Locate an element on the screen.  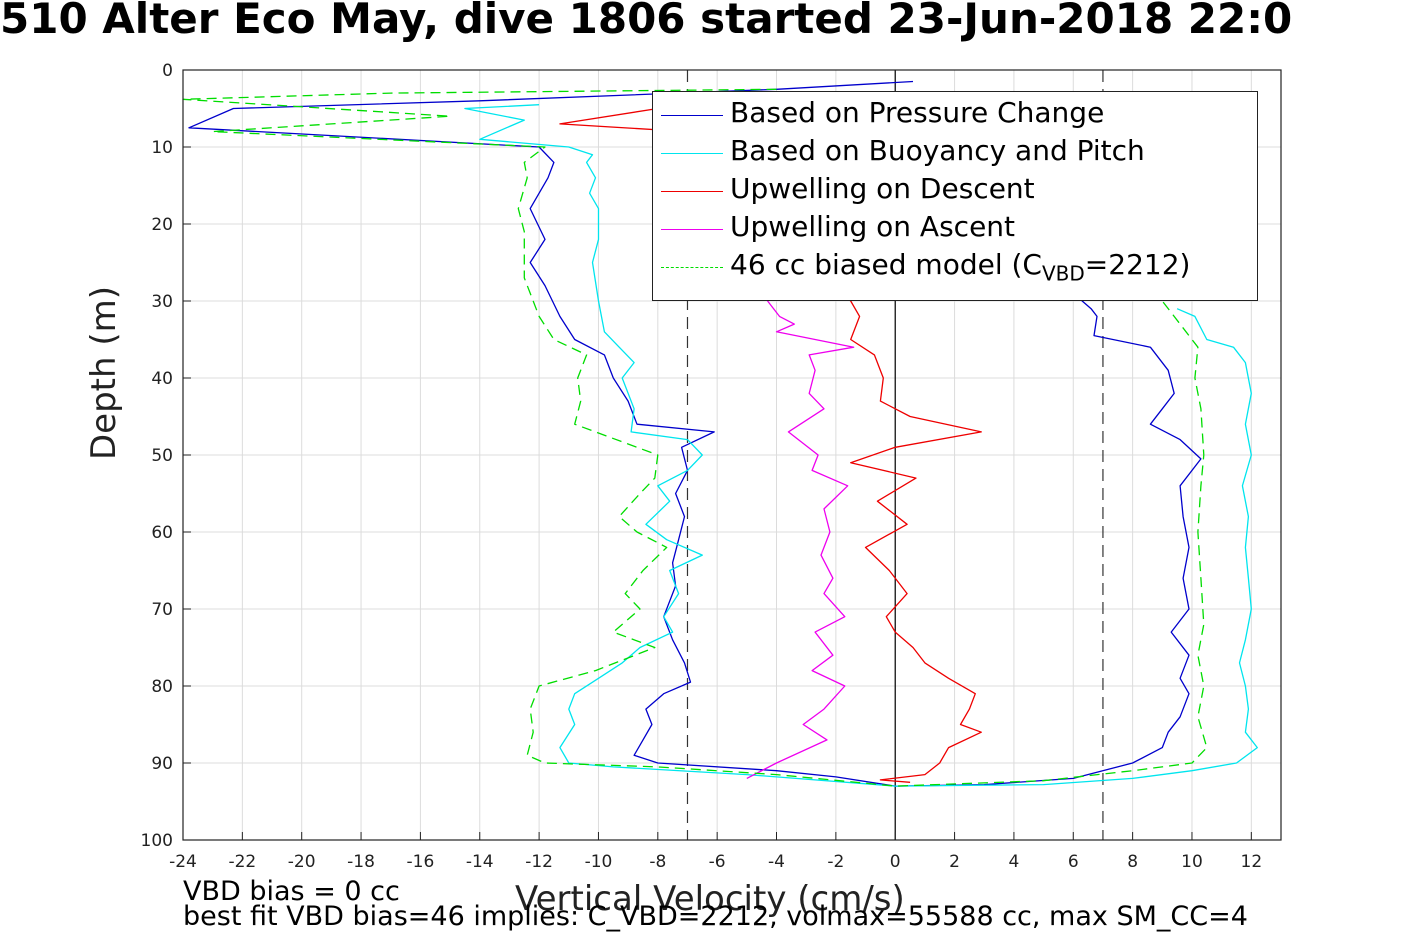
legend-item-pressure: Based on Pressure Change is located at coordinates (953, 115).